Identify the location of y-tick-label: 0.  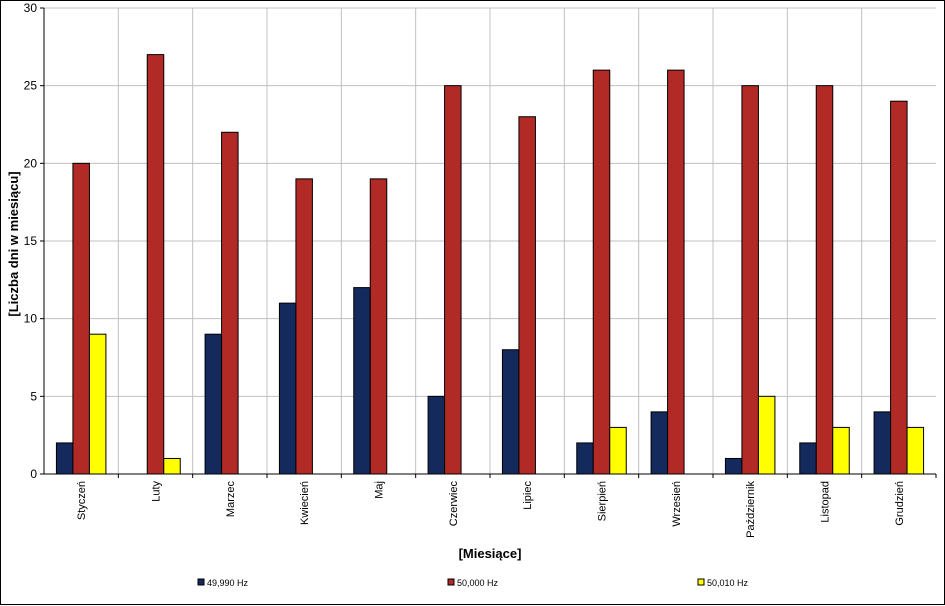
(33, 474).